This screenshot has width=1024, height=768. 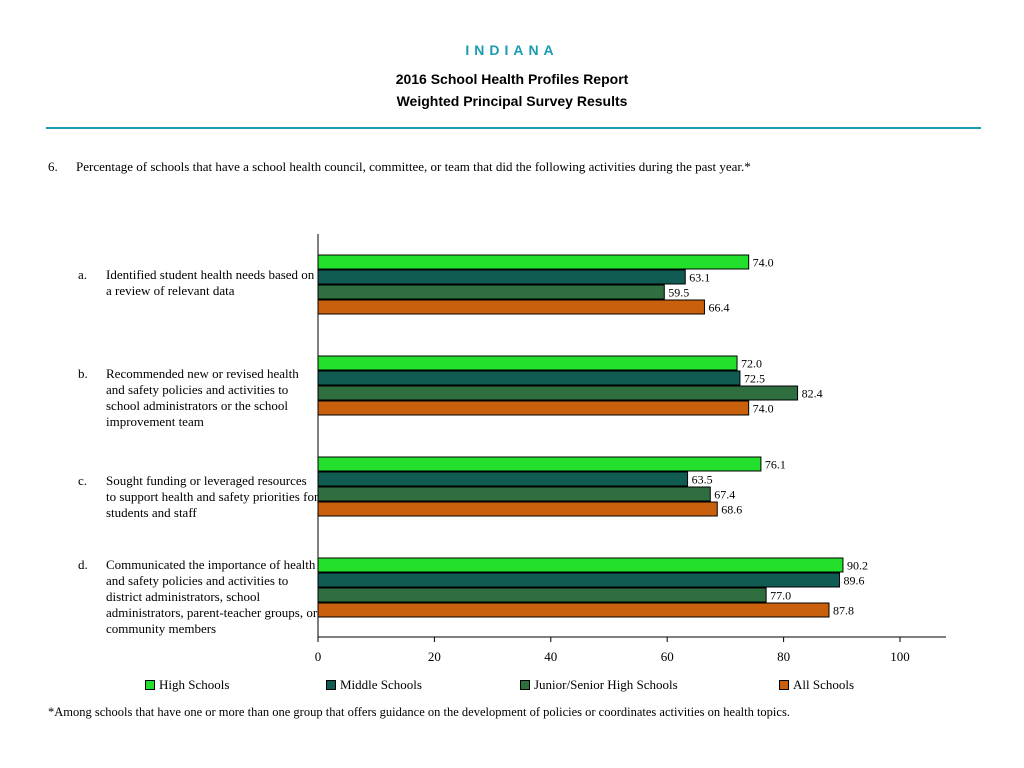 I want to click on question-number: 6., so click(x=53, y=166).